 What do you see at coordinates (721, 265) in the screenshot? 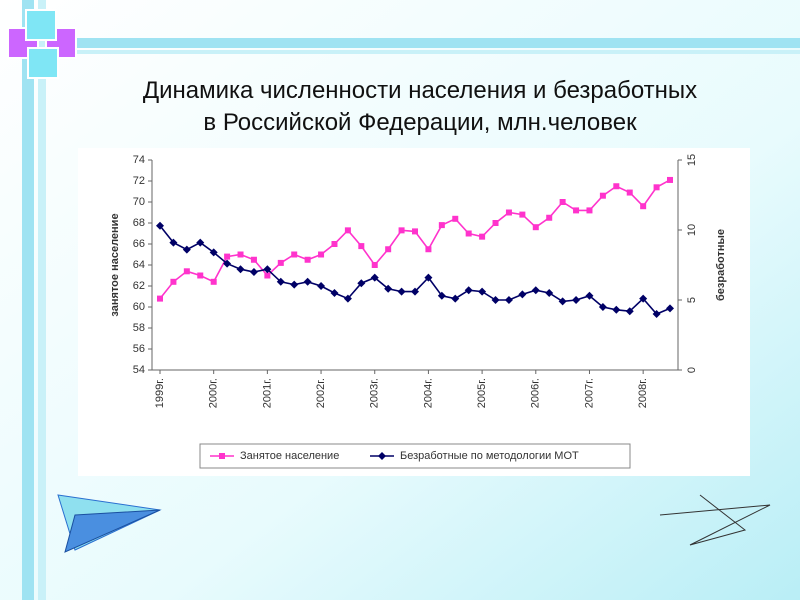
I see `y2-axis-title: безработные` at bounding box center [721, 265].